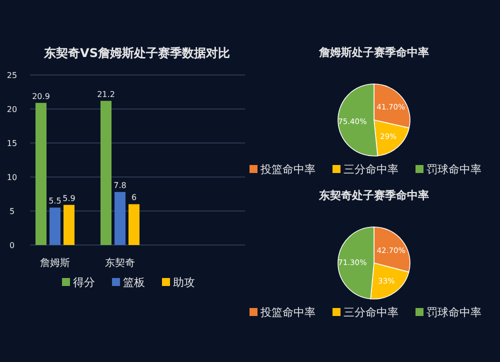 This screenshot has height=362, width=500. Describe the element at coordinates (373, 52) in the screenshot. I see `chart-title: 詹姆斯处子赛季命中率` at that location.